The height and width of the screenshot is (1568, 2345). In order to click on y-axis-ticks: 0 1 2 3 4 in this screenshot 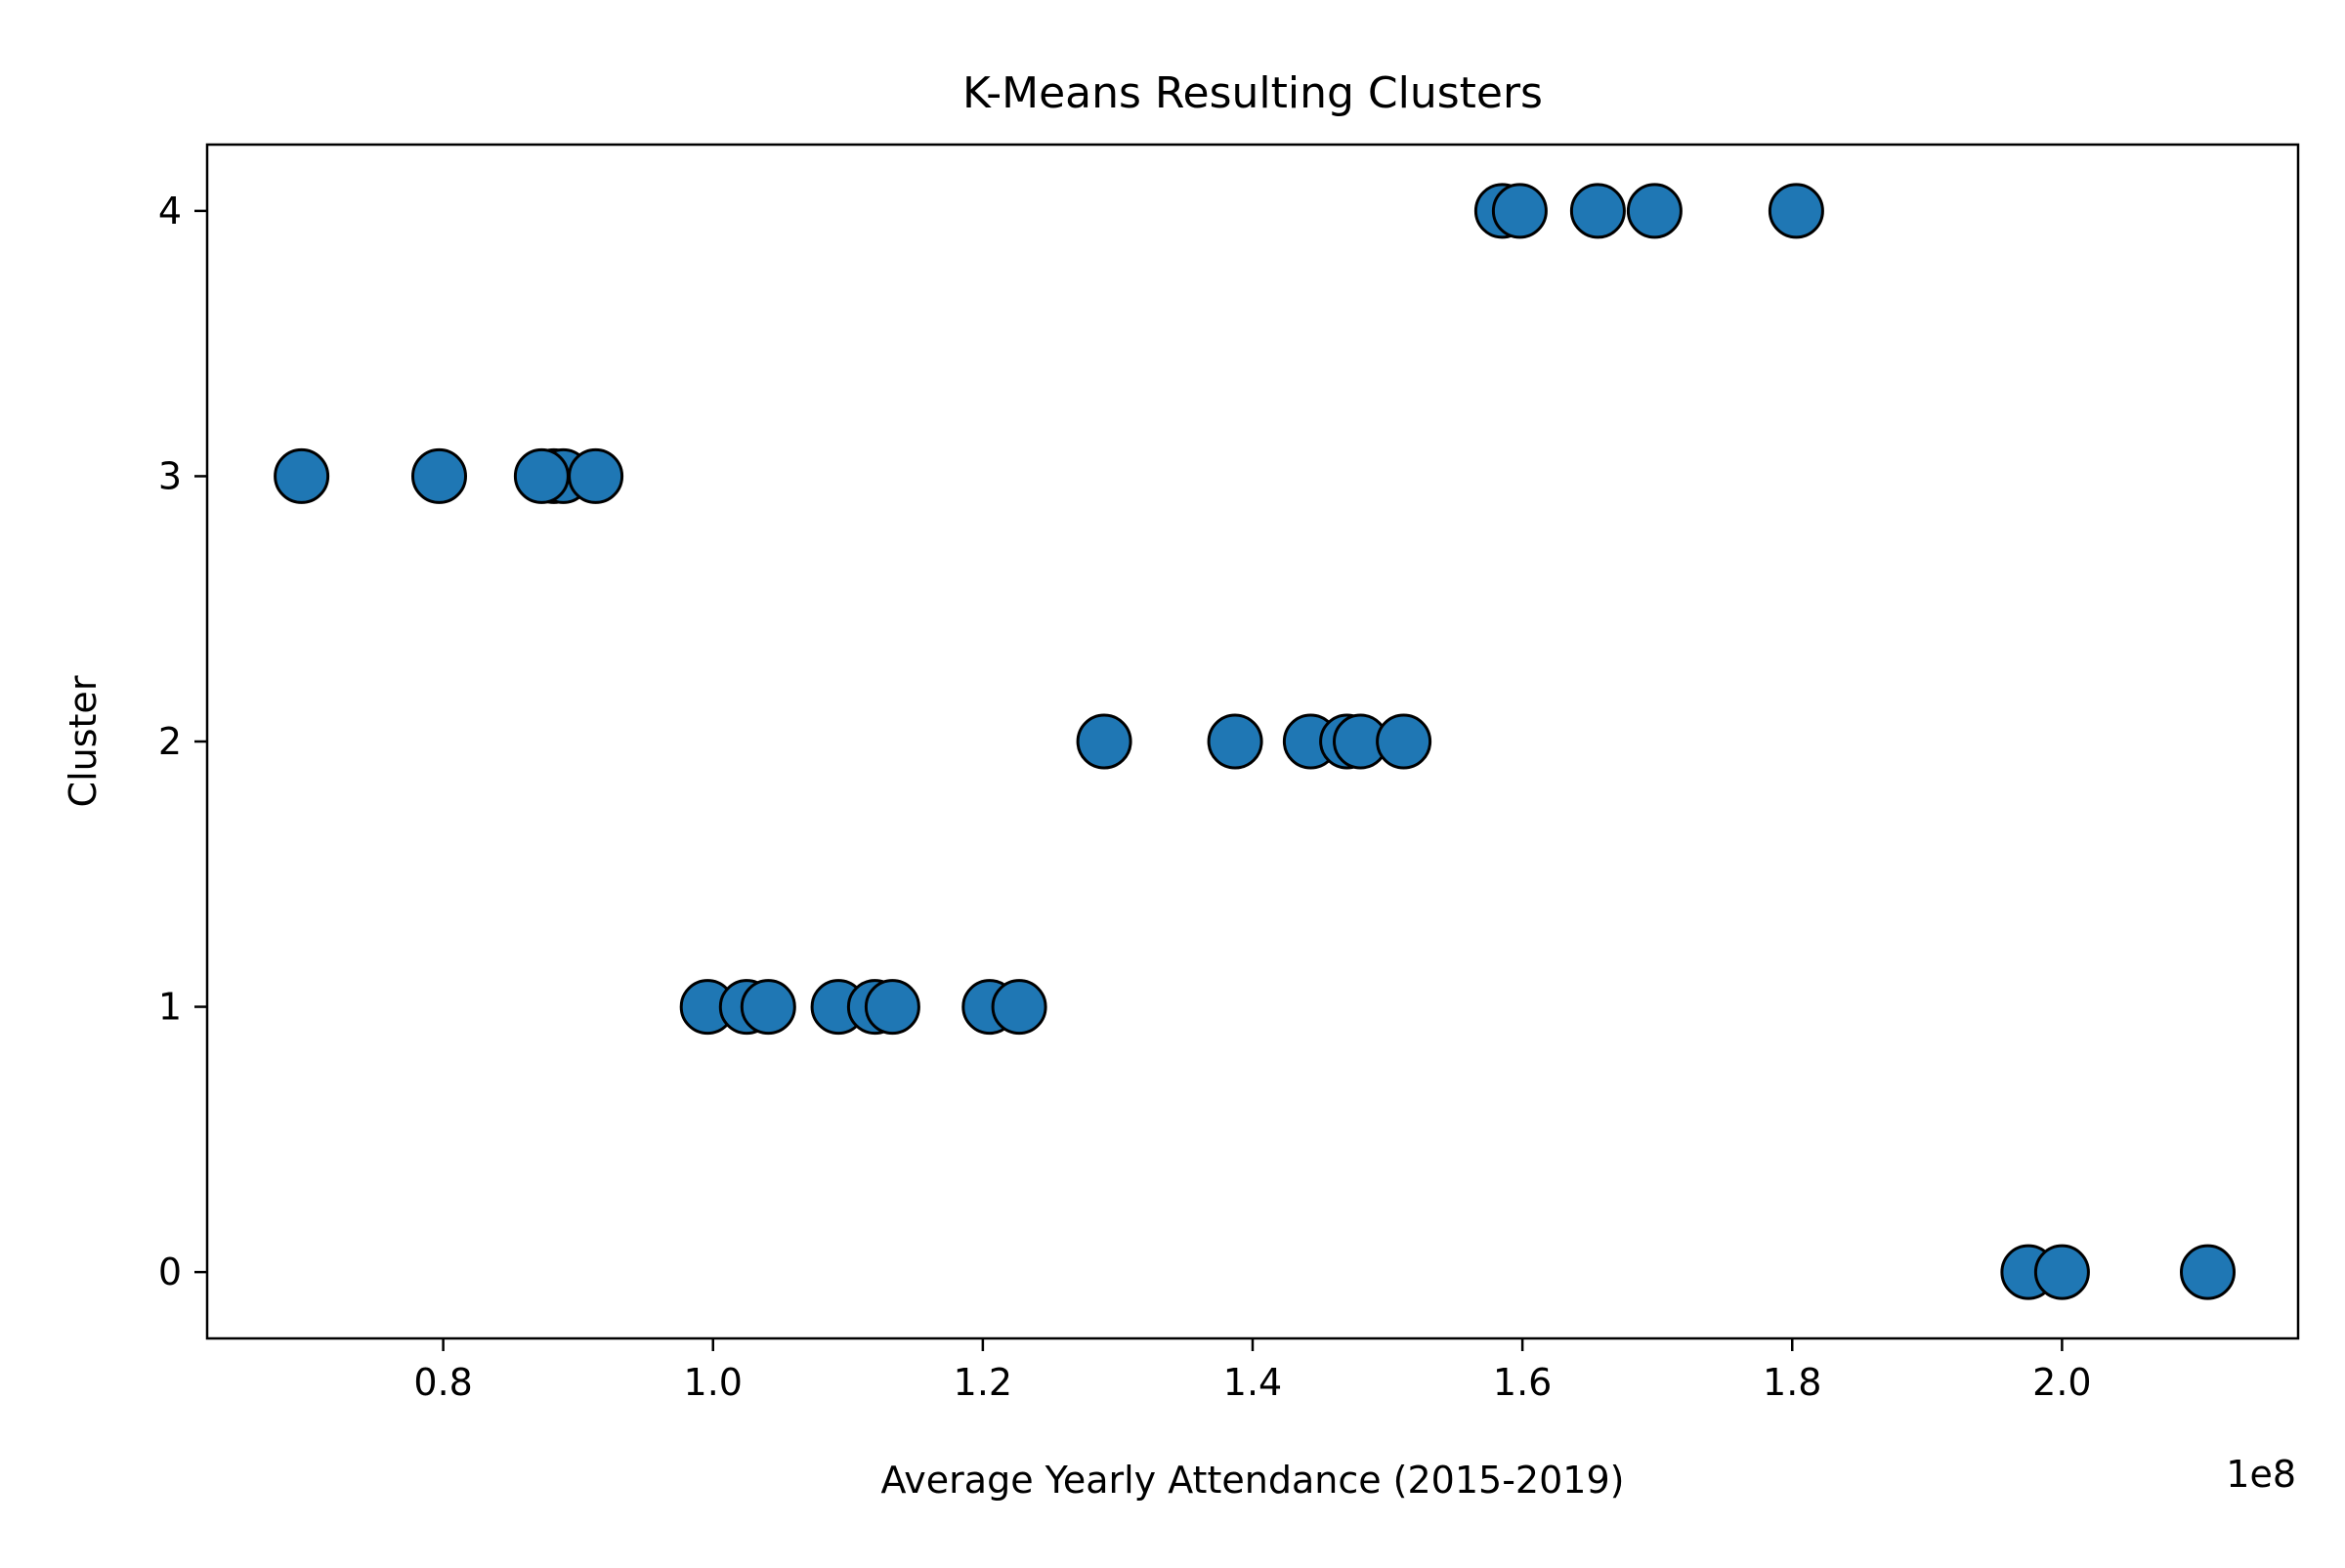, I will do `click(182, 741)`.